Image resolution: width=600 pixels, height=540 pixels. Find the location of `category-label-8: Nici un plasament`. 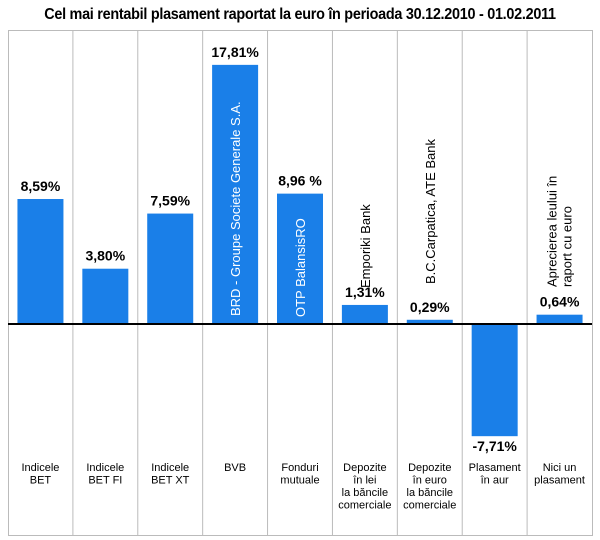

category-label-8: Nici un plasament is located at coordinates (559, 474).